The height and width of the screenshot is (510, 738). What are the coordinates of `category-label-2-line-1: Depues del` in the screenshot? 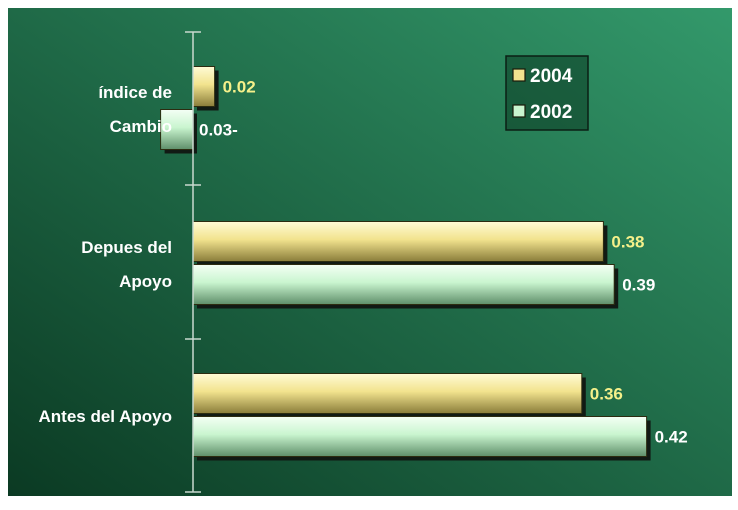 It's located at (126, 247).